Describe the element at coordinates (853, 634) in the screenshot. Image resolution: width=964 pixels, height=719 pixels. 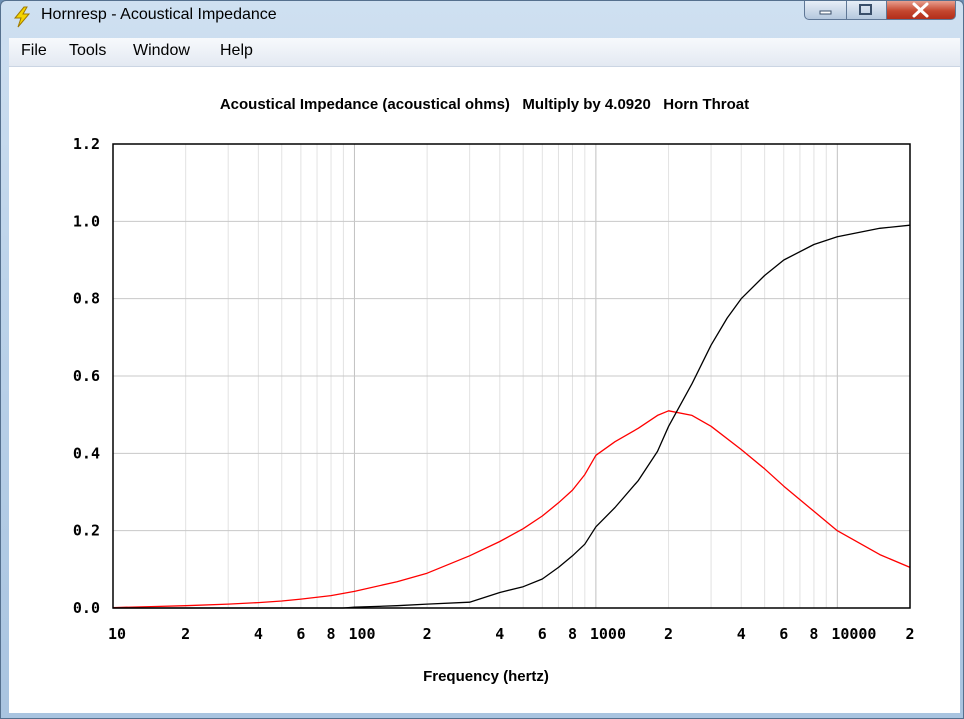
I see `x-tick-label: 10000` at that location.